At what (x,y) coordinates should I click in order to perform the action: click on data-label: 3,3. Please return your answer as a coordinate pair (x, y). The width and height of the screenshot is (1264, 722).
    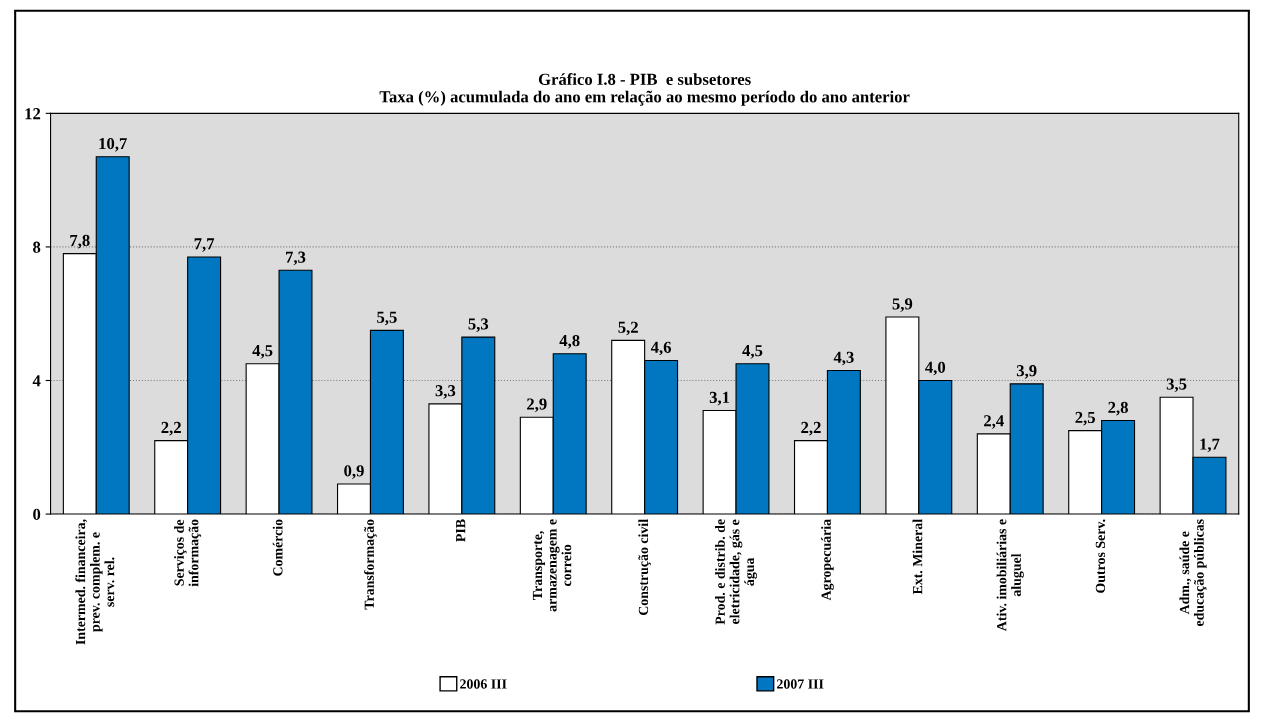
    Looking at the image, I should click on (445, 392).